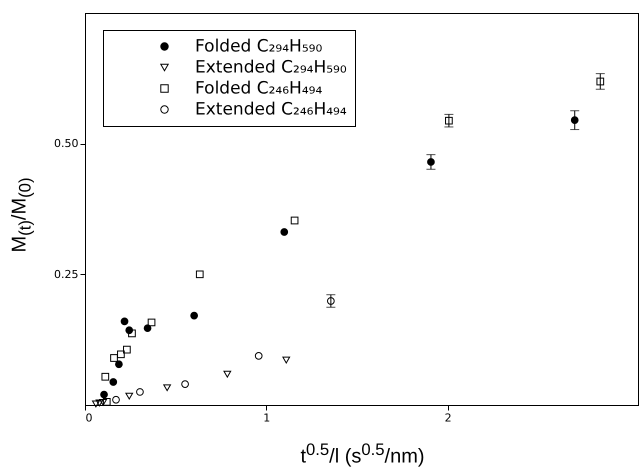 The image size is (640, 475). What do you see at coordinates (89, 418) in the screenshot?
I see `x-tick-label: 0` at bounding box center [89, 418].